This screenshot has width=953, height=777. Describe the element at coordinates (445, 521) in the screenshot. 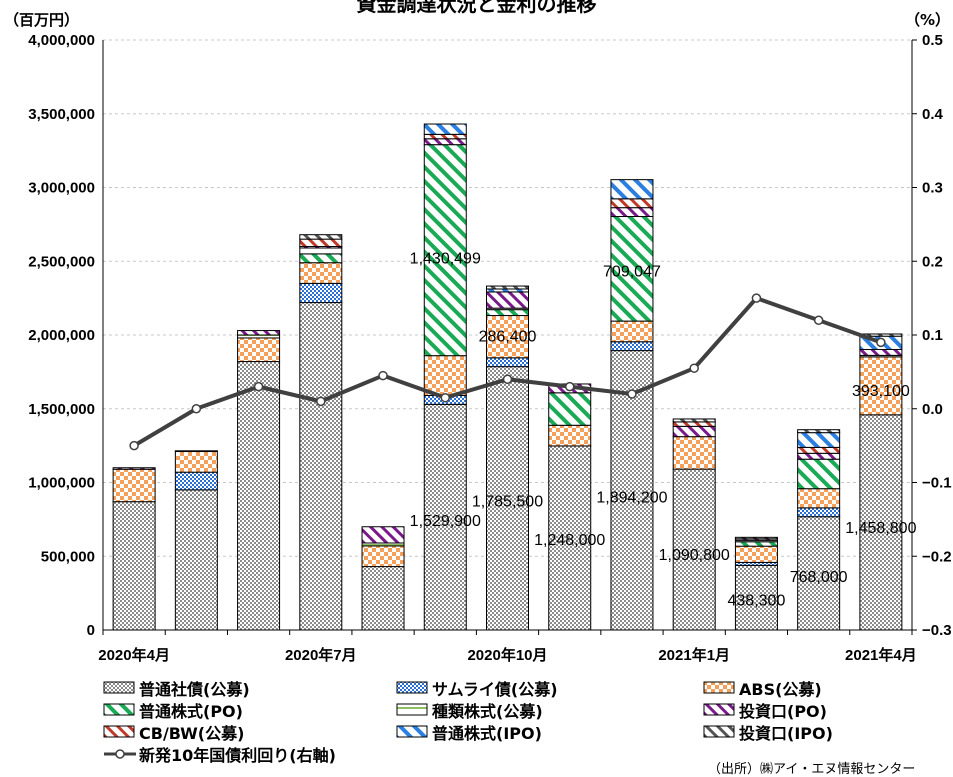

I see `data-label: 1,529,900` at that location.